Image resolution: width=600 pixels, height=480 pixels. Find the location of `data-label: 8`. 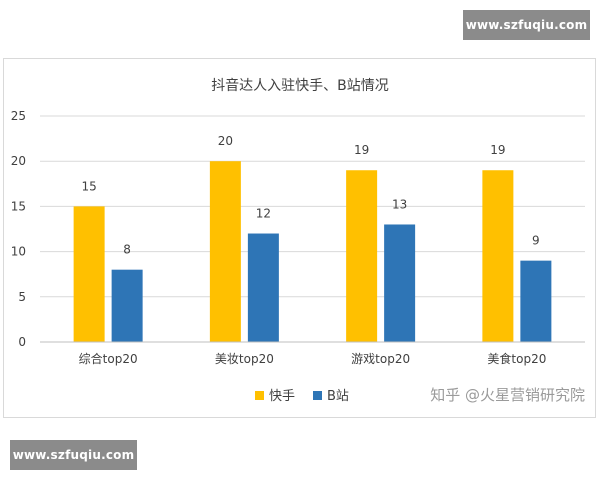

data-label: 8 is located at coordinates (127, 250).